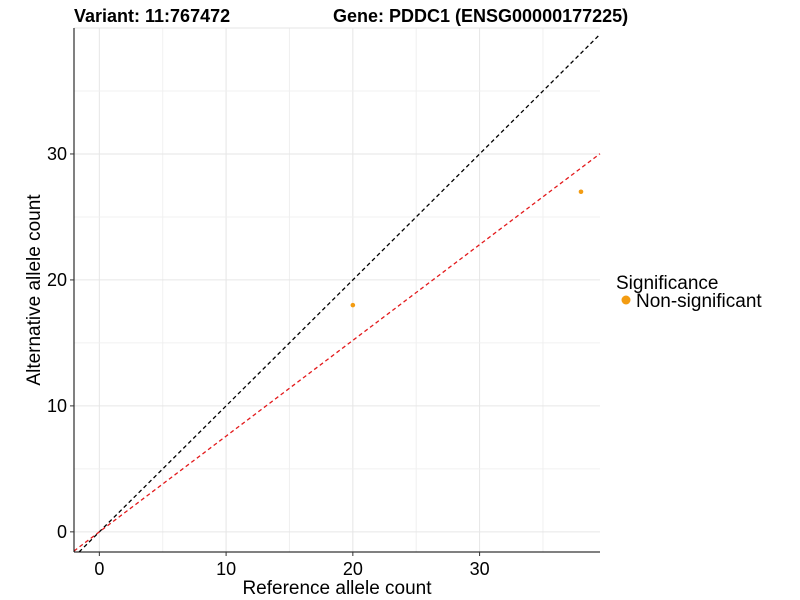 The height and width of the screenshot is (600, 800). Describe the element at coordinates (57, 280) in the screenshot. I see `y-tick-label: 20` at that location.